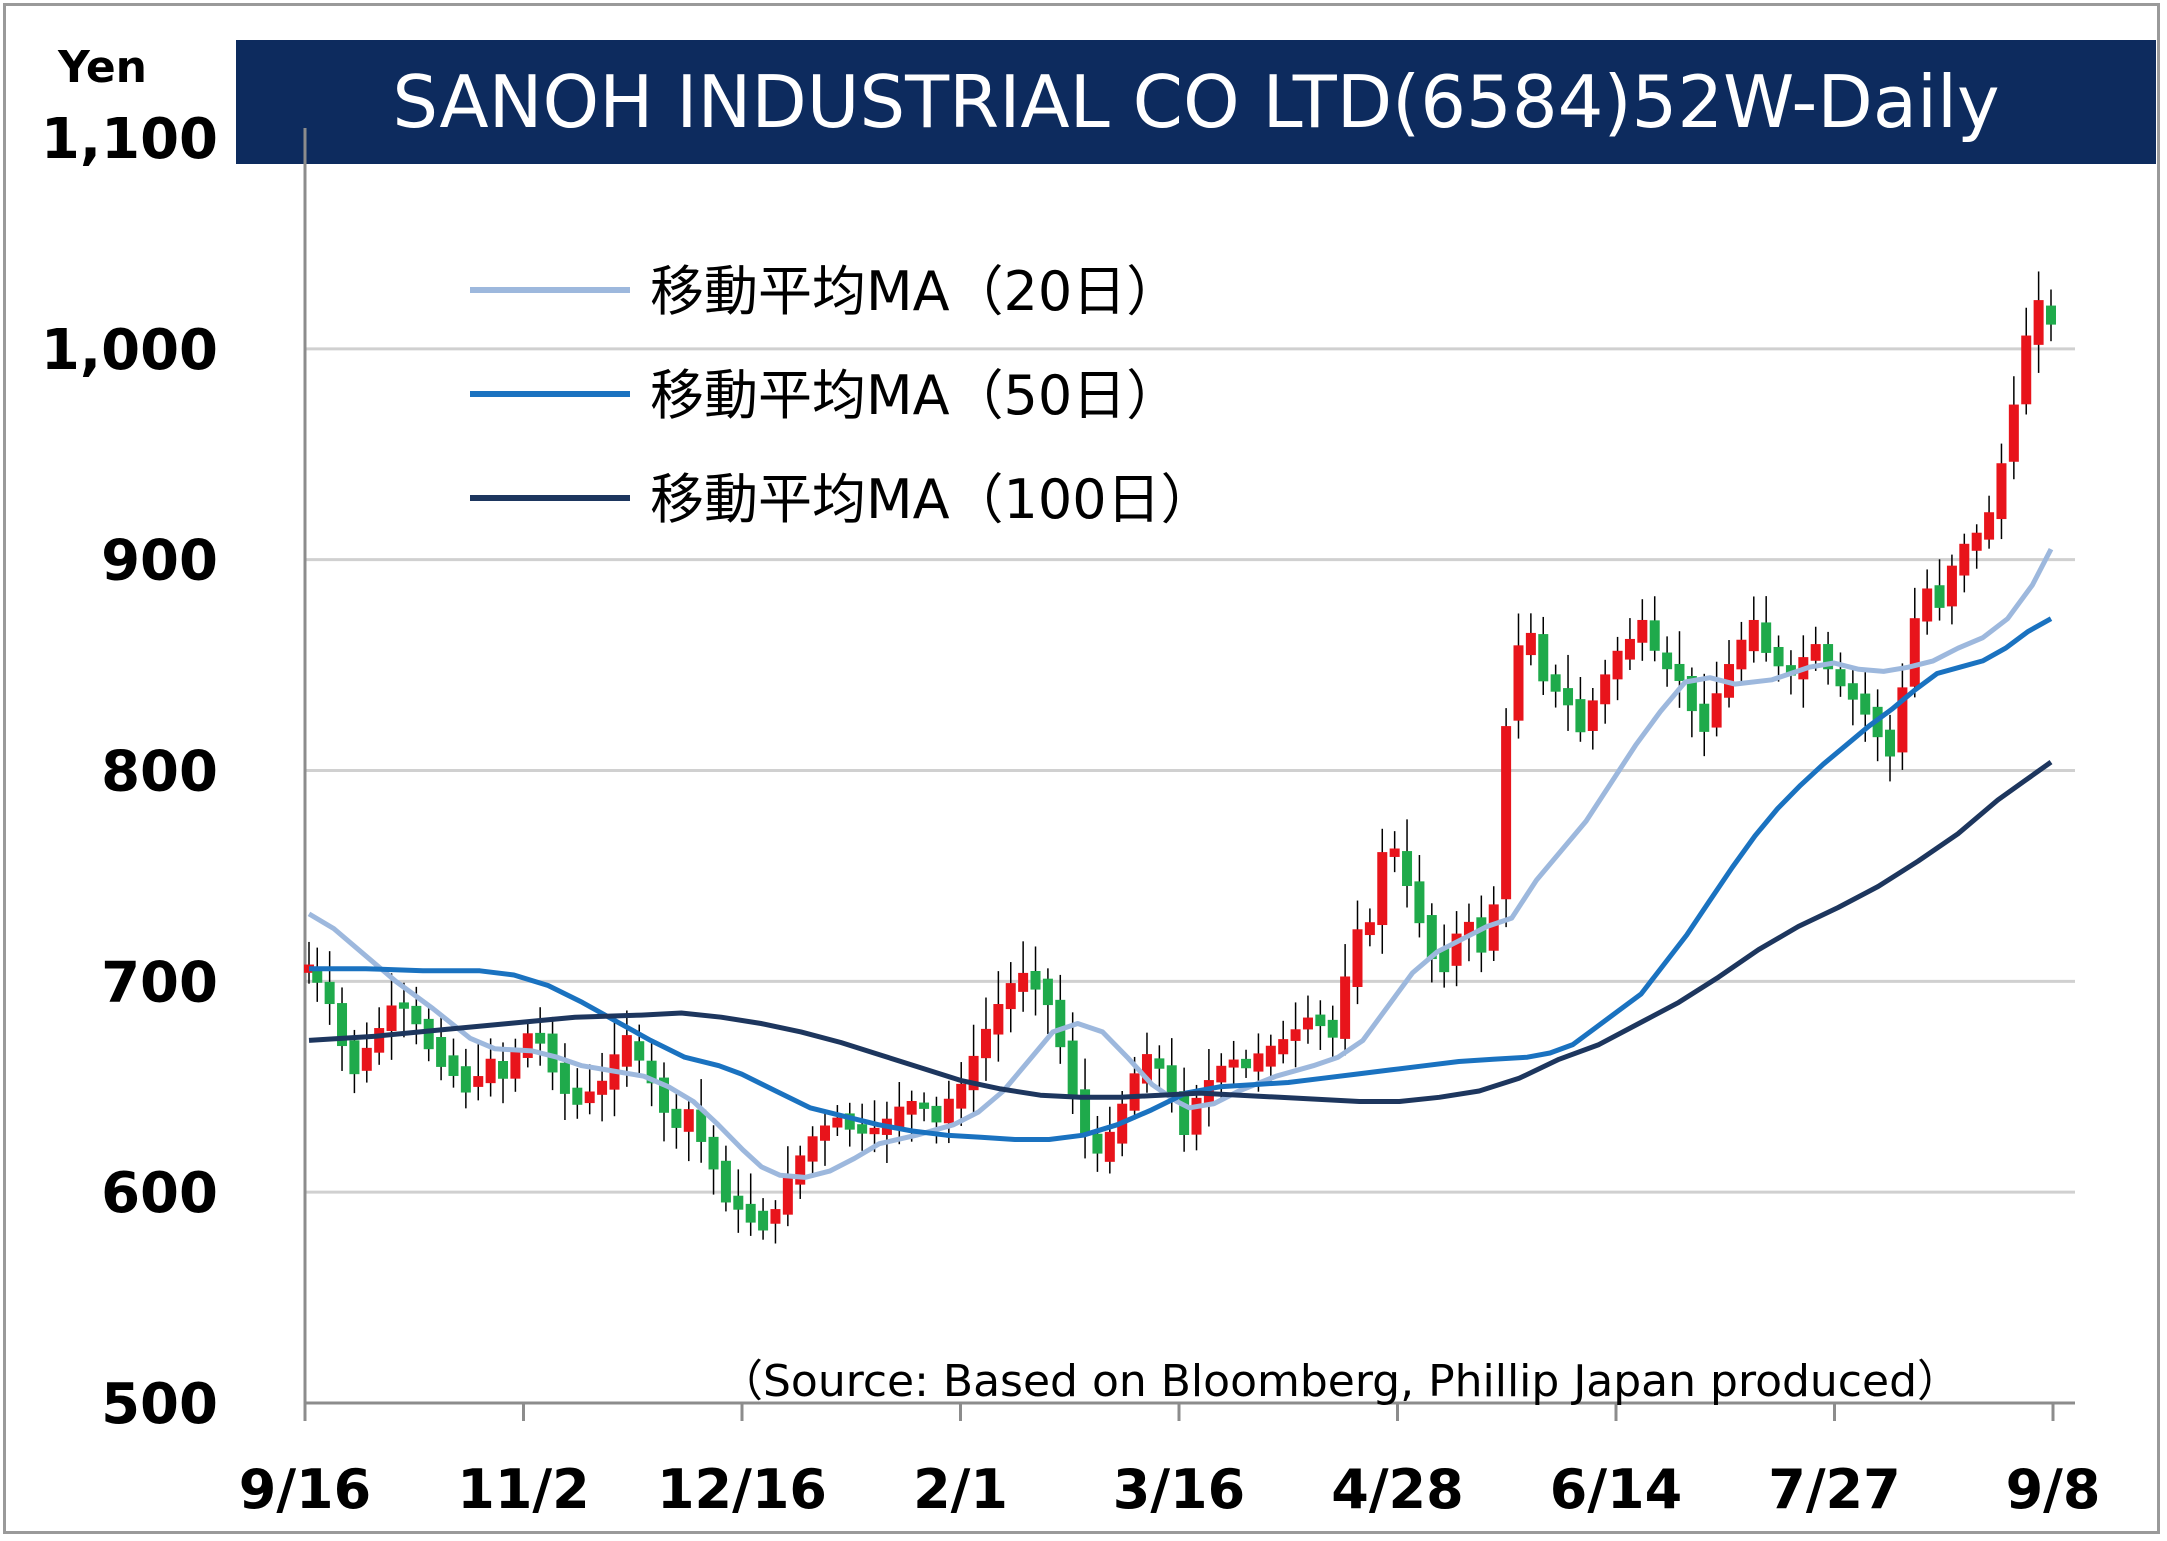  What do you see at coordinates (1179, 1489) in the screenshot?
I see `x-tick-label: 3/16` at bounding box center [1179, 1489].